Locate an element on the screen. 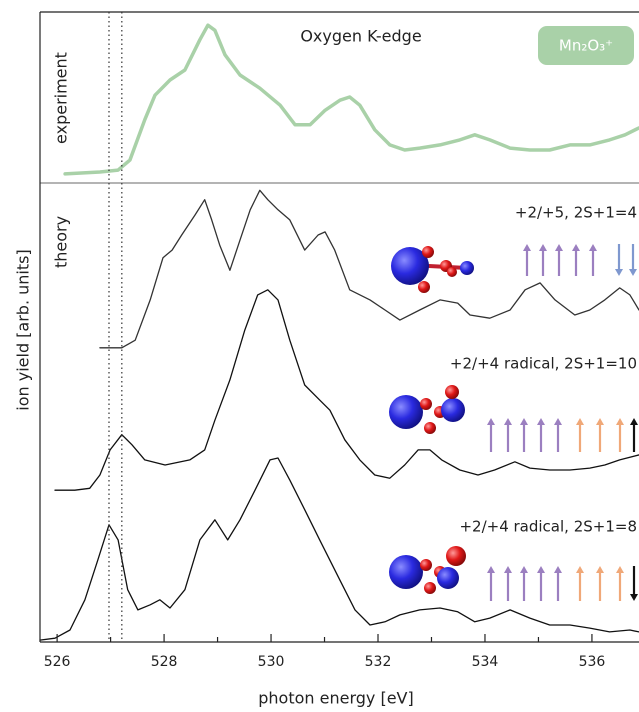 The height and width of the screenshot is (712, 639). theory-label: theory is located at coordinates (61, 242).